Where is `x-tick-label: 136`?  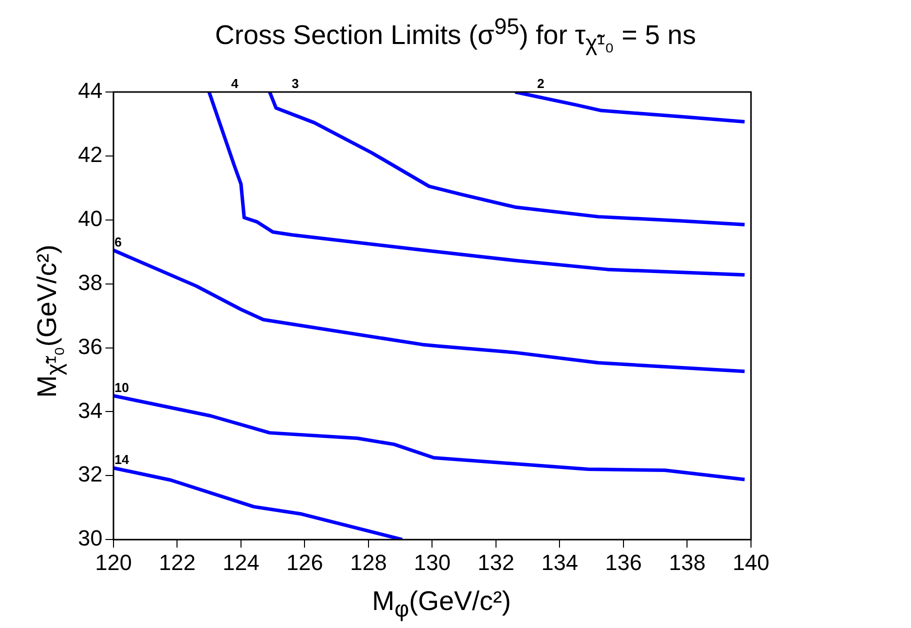 x-tick-label: 136 is located at coordinates (623, 562).